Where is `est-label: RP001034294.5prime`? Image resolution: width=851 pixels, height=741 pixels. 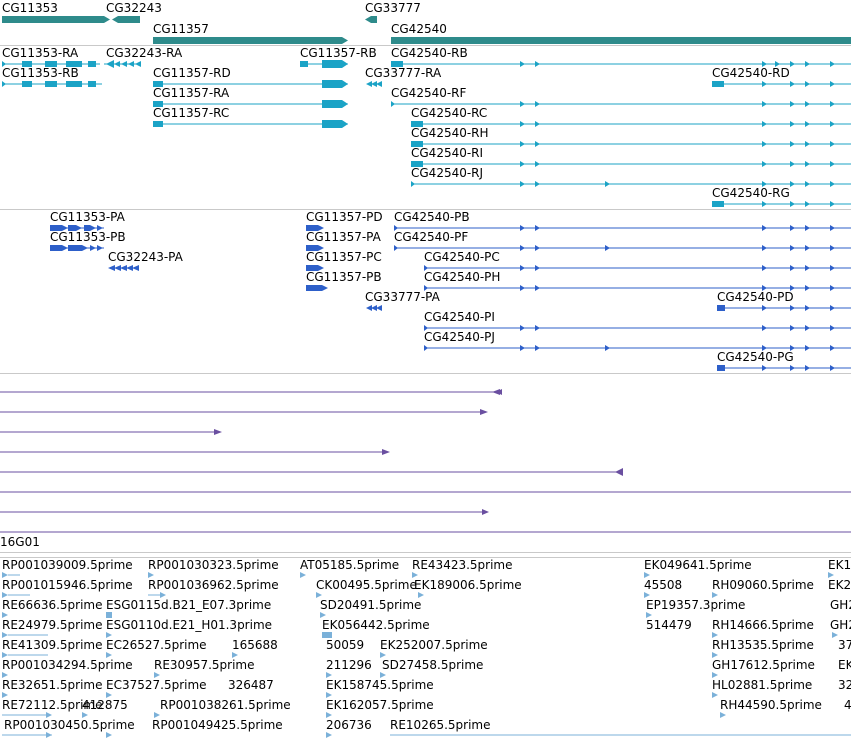
est-label: RP001034294.5prime is located at coordinates (67, 665).